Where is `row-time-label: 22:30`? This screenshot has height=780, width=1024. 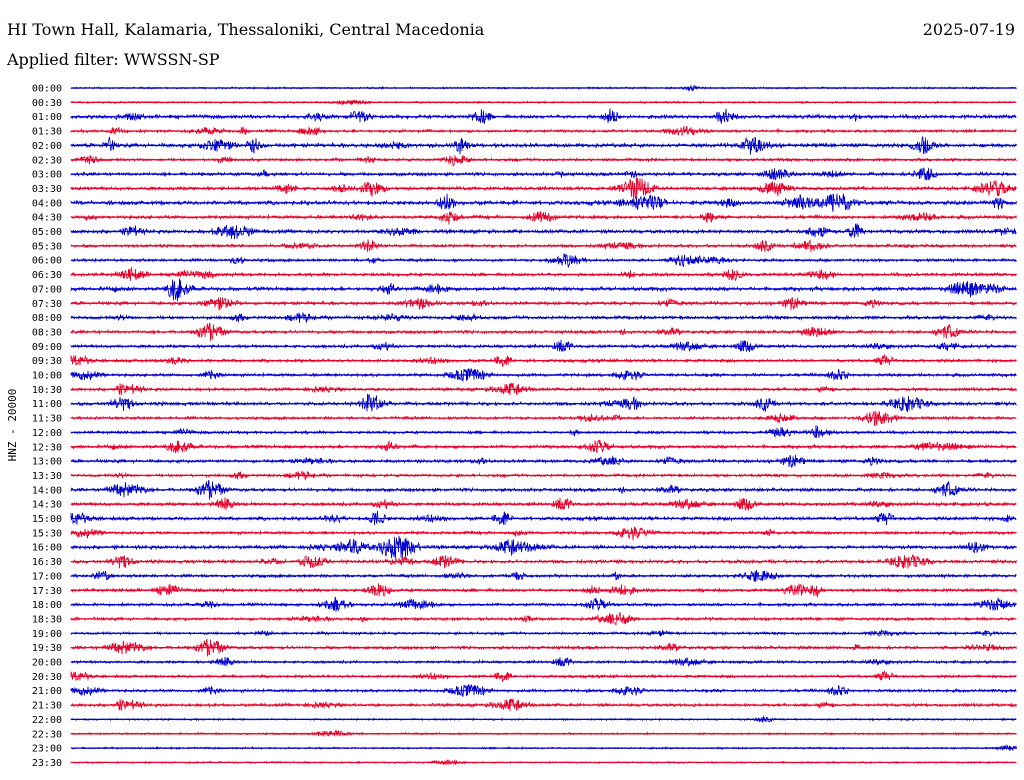
row-time-label: 22:30 is located at coordinates (47, 734).